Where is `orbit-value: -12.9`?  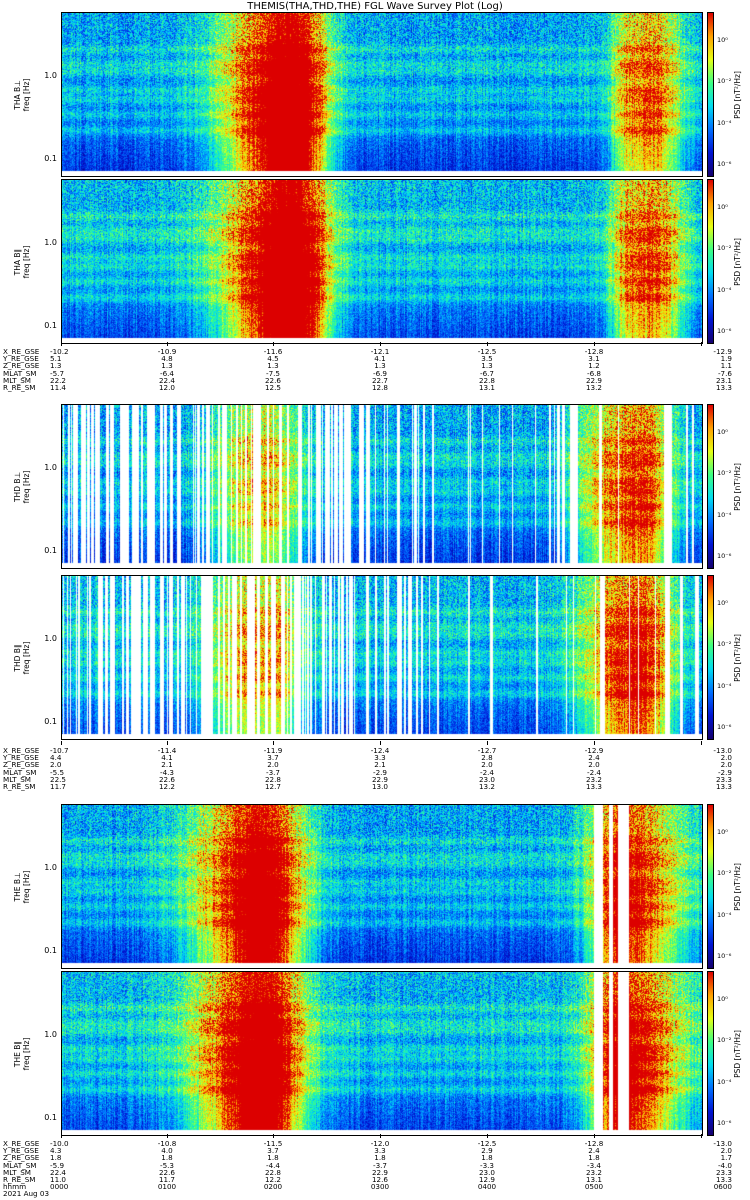
orbit-value: -12.9 is located at coordinates (722, 351).